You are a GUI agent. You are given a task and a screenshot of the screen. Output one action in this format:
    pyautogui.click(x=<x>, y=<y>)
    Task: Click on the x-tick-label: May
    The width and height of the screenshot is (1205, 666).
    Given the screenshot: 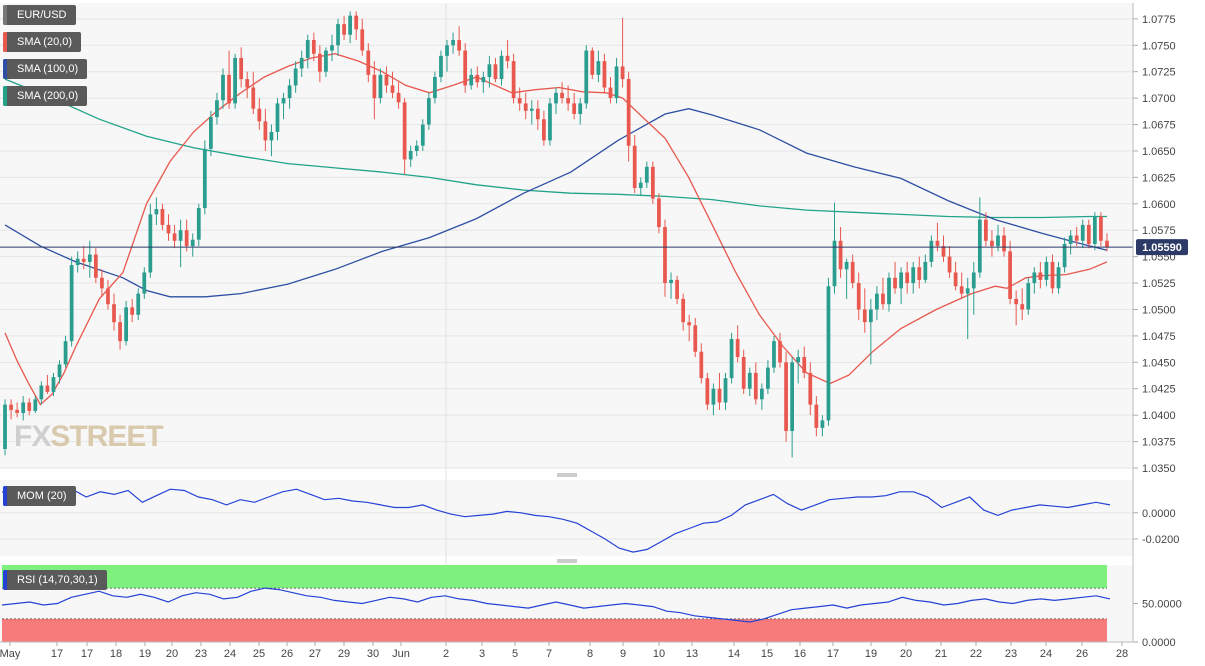 What is the action you would take?
    pyautogui.click(x=10, y=654)
    